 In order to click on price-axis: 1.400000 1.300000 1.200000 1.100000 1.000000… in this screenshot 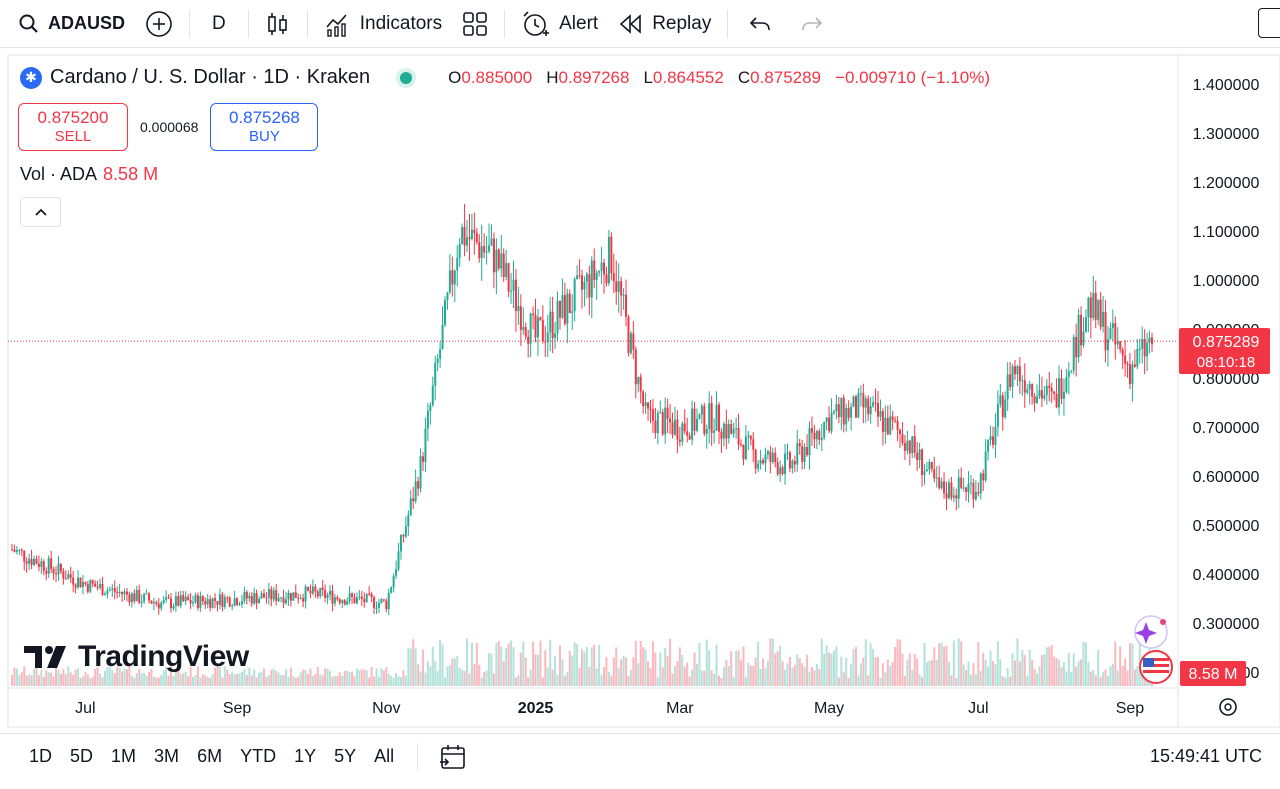, I will do `click(1226, 379)`.